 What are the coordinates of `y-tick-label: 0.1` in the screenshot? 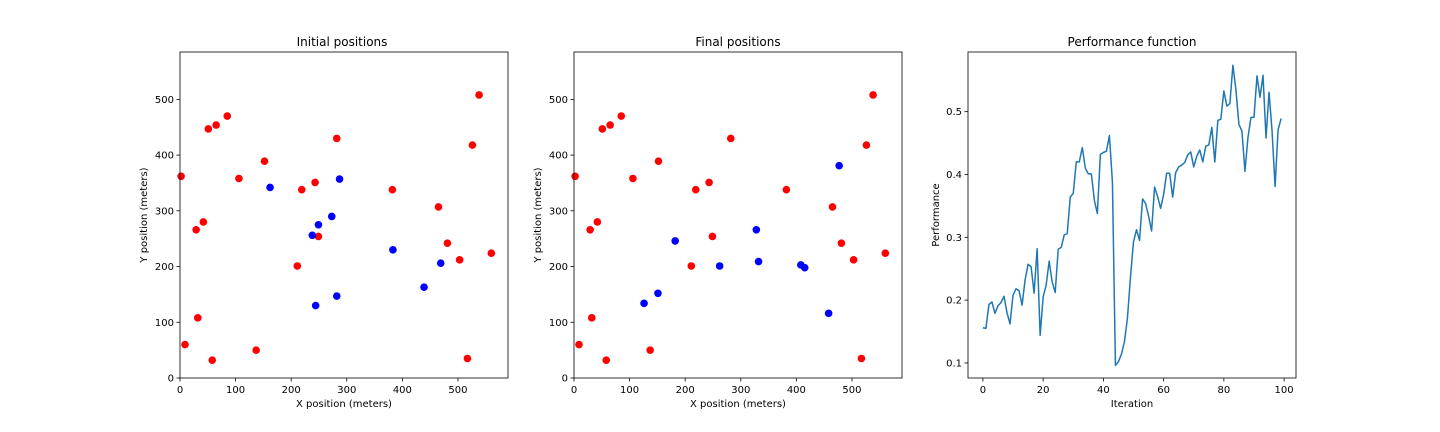 It's located at (954, 363).